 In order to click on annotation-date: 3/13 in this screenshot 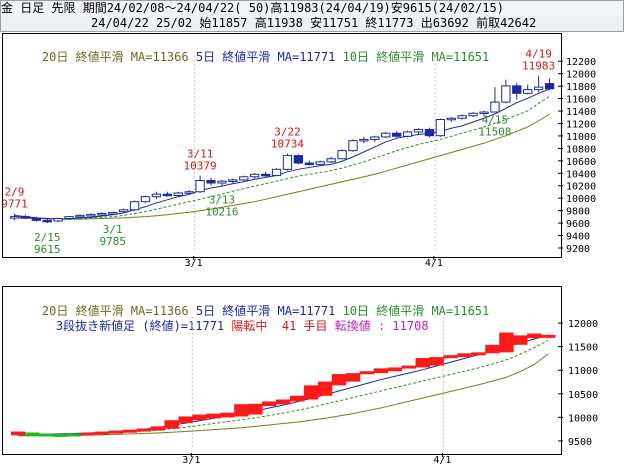, I will do `click(222, 200)`.